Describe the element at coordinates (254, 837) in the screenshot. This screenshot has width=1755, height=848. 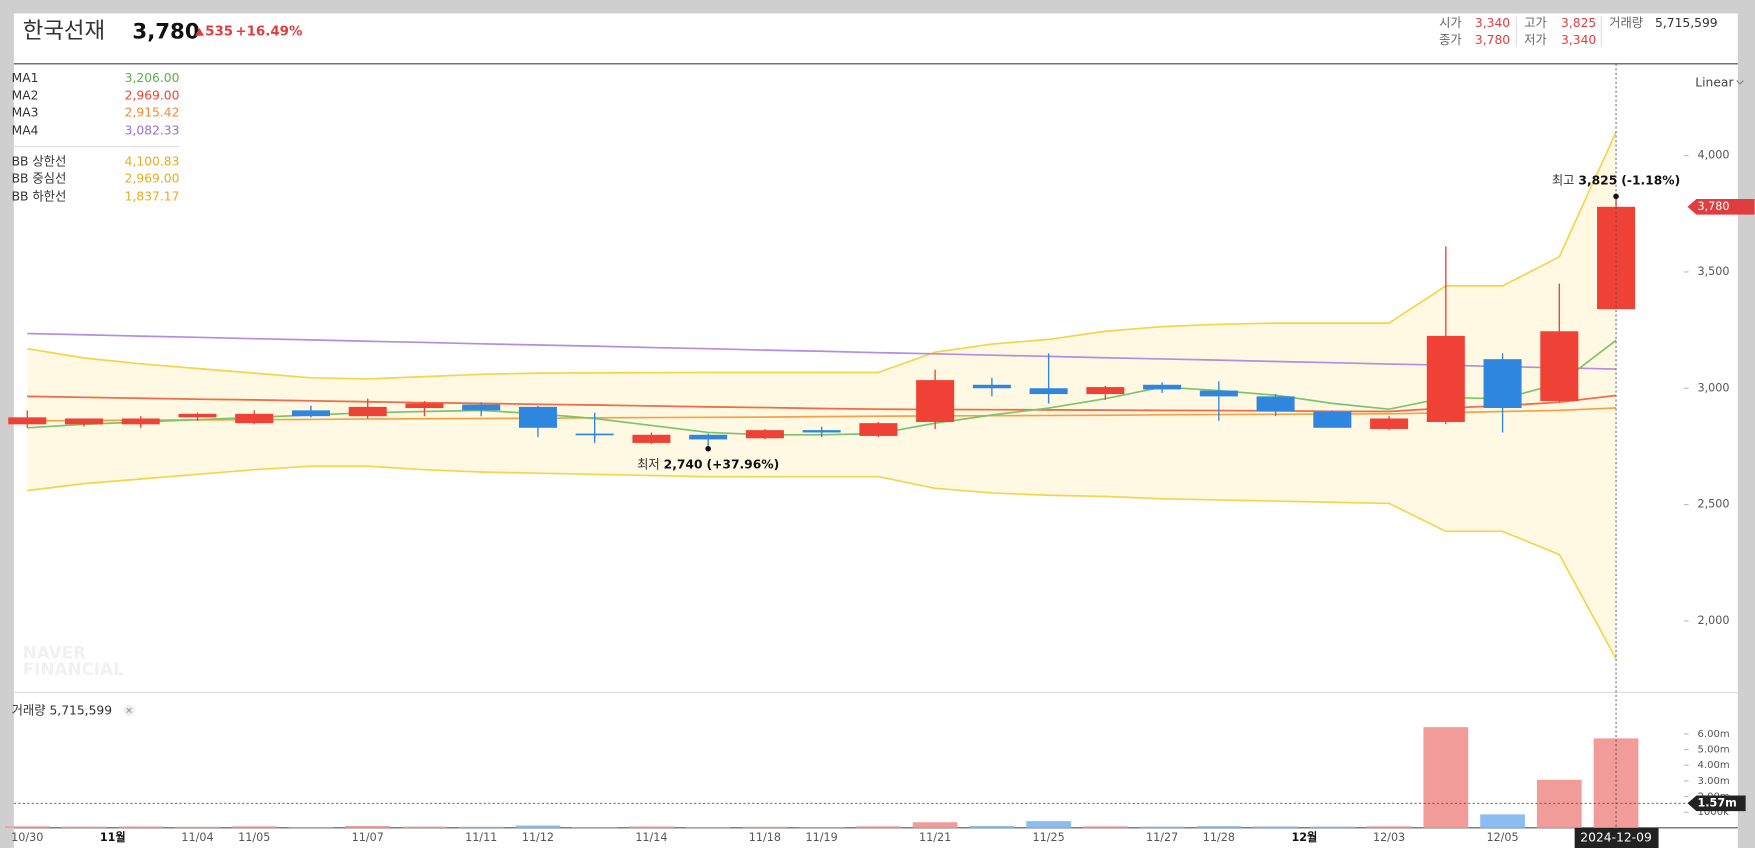
I see `x-tick-label: 11/05` at that location.